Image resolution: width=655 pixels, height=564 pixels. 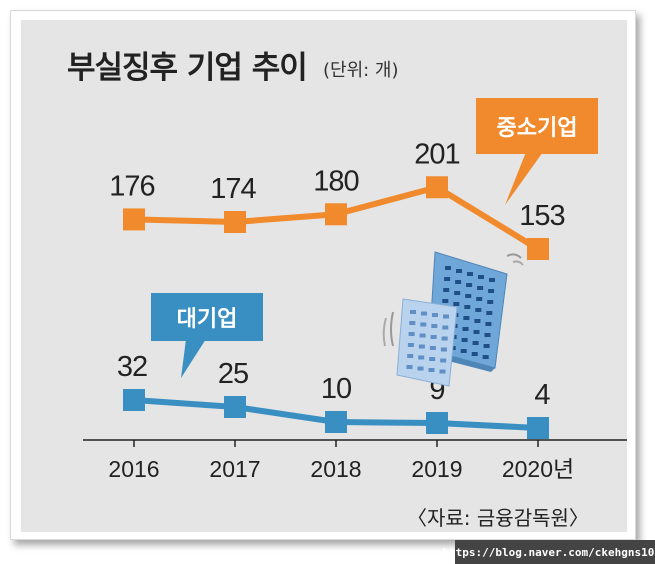 I want to click on sme-data-label: 176, so click(x=131, y=186).